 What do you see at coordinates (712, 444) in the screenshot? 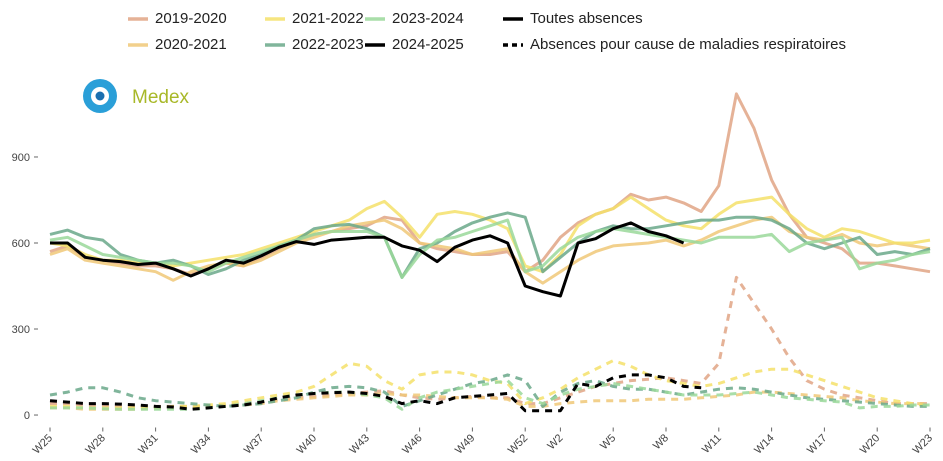
I see `x-tick-label: W11` at bounding box center [712, 444].